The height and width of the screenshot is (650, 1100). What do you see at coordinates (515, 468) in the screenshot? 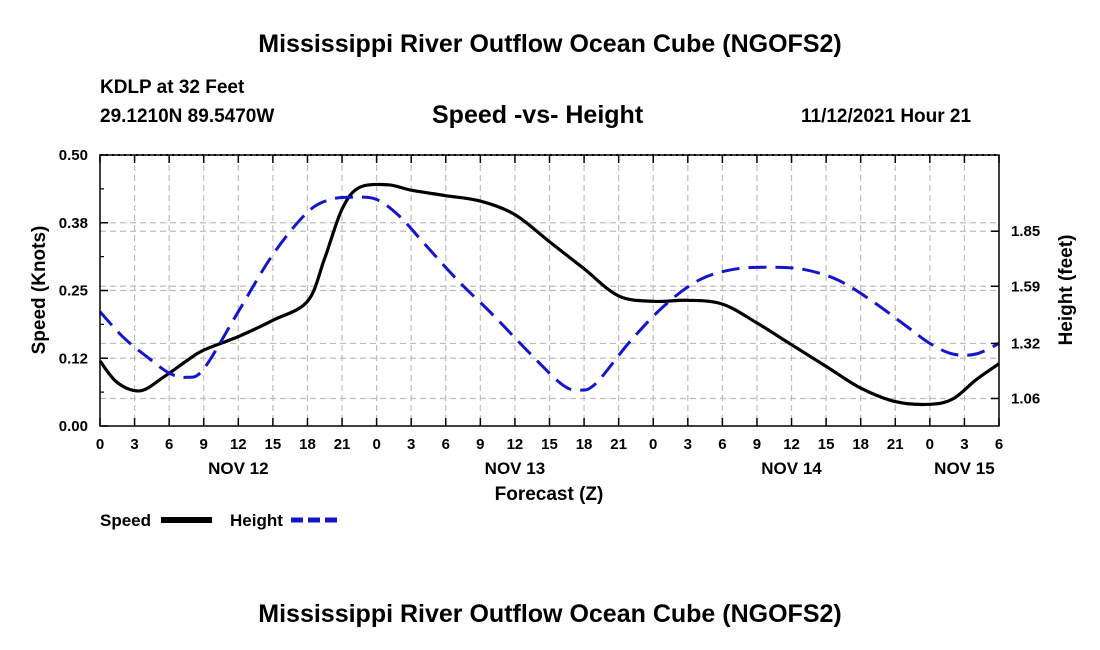
I see `x-day-label: NOV 13` at bounding box center [515, 468].